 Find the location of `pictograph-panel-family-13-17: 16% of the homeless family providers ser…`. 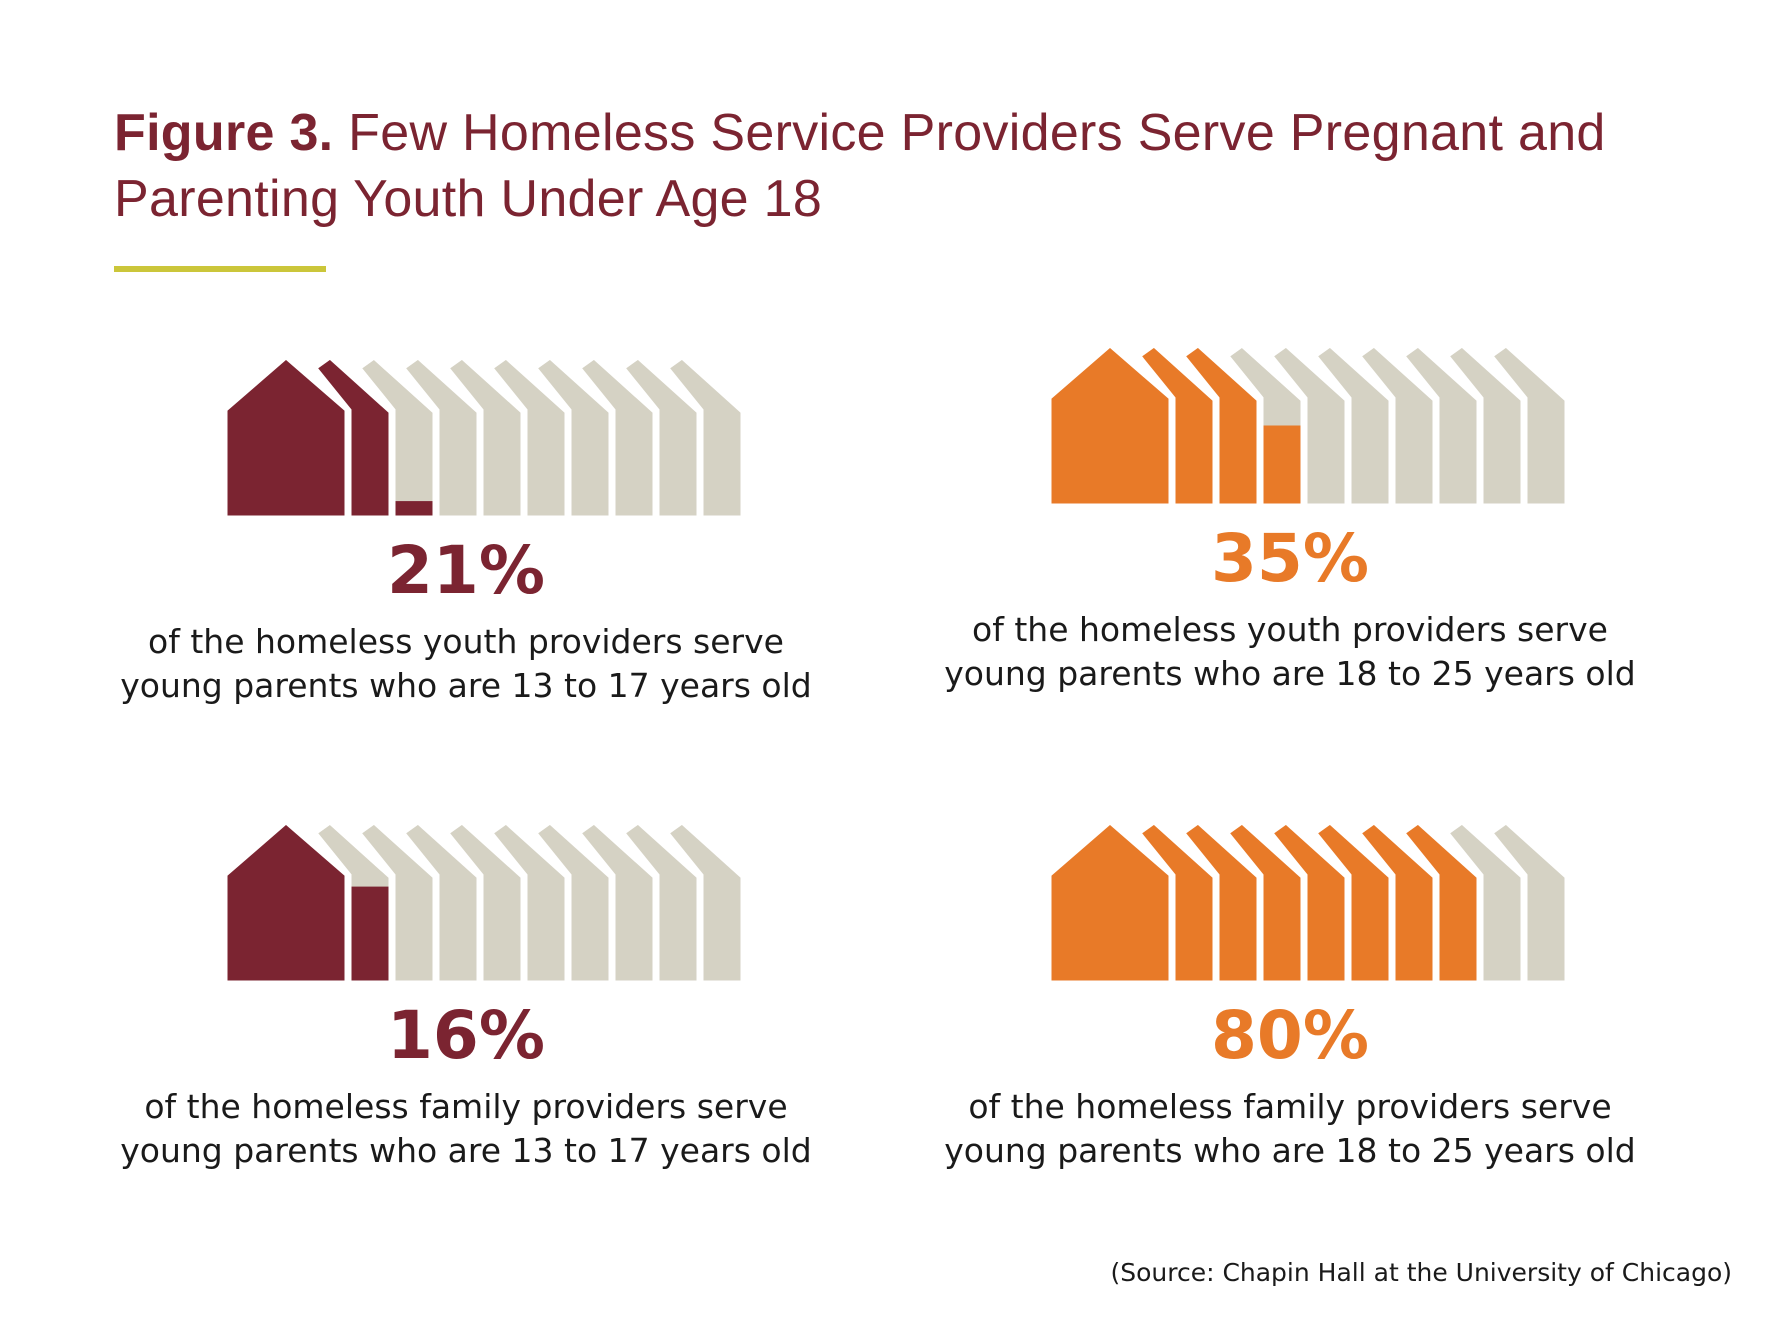

pictograph-panel-family-13-17: 16% of the homeless family providers ser… is located at coordinates (466, 1012).